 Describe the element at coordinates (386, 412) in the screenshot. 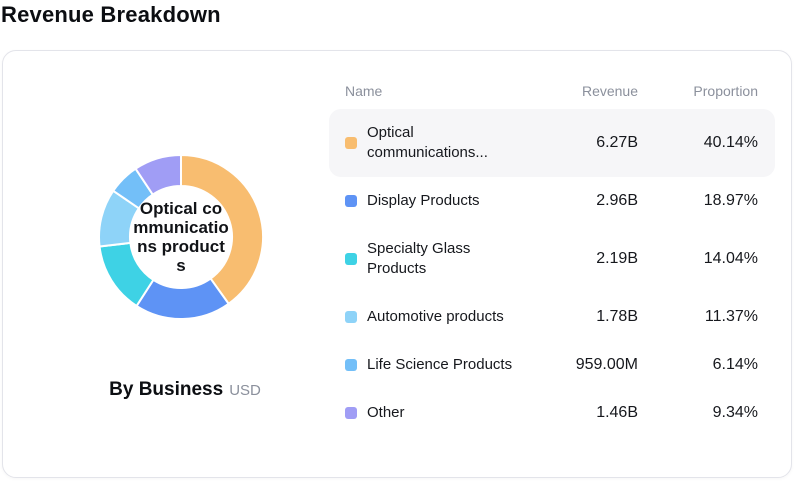

I see `legend-name: Other` at that location.